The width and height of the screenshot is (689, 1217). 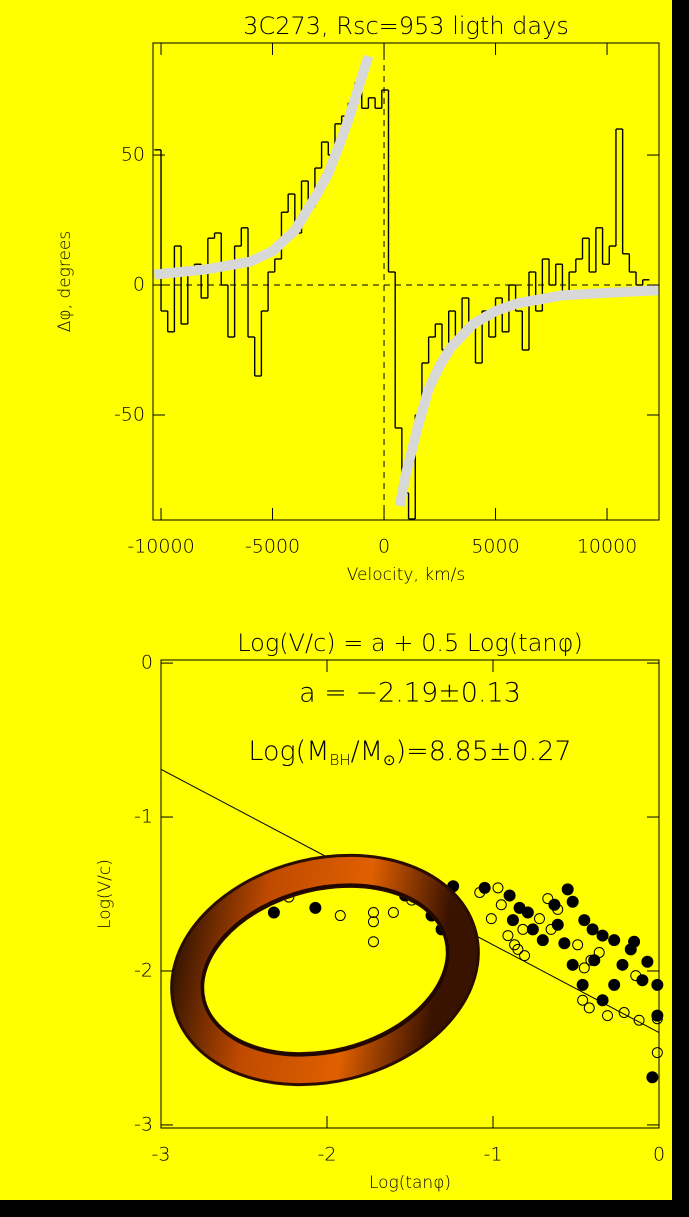 I want to click on x-tick-label: 5000, so click(x=495, y=547).